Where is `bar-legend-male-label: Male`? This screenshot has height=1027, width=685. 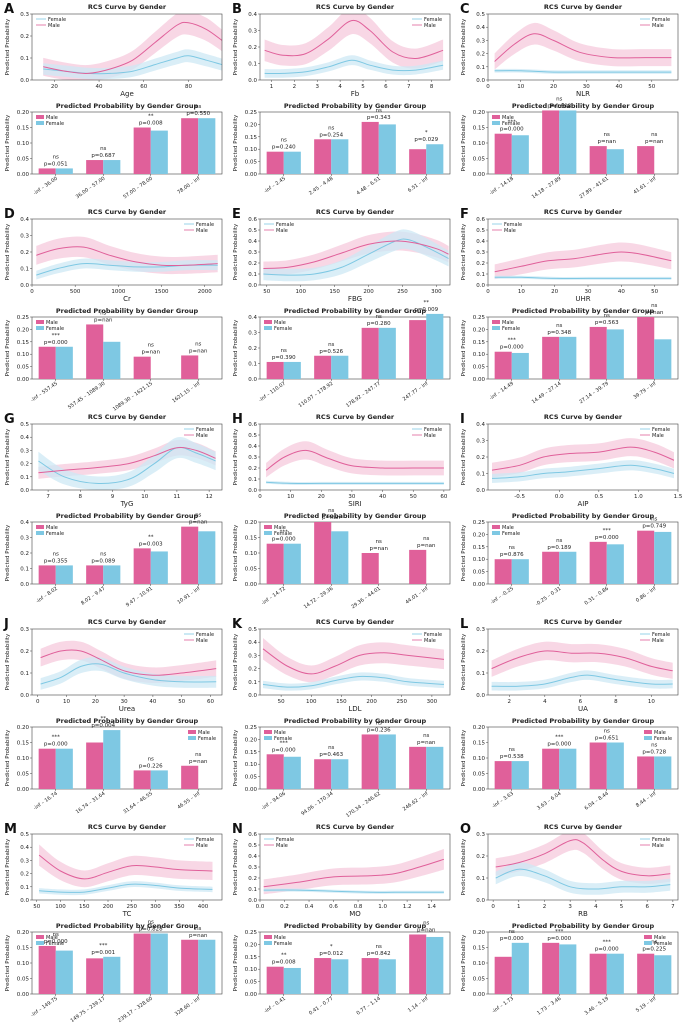 bar-legend-male-label: Male is located at coordinates (660, 733).